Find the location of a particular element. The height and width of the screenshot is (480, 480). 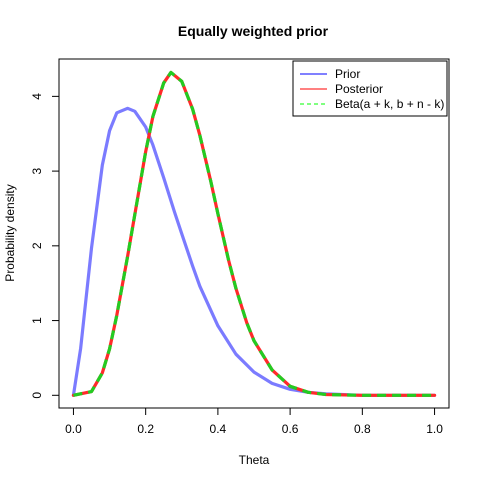

y-tick-label: 3 is located at coordinates (37, 170).